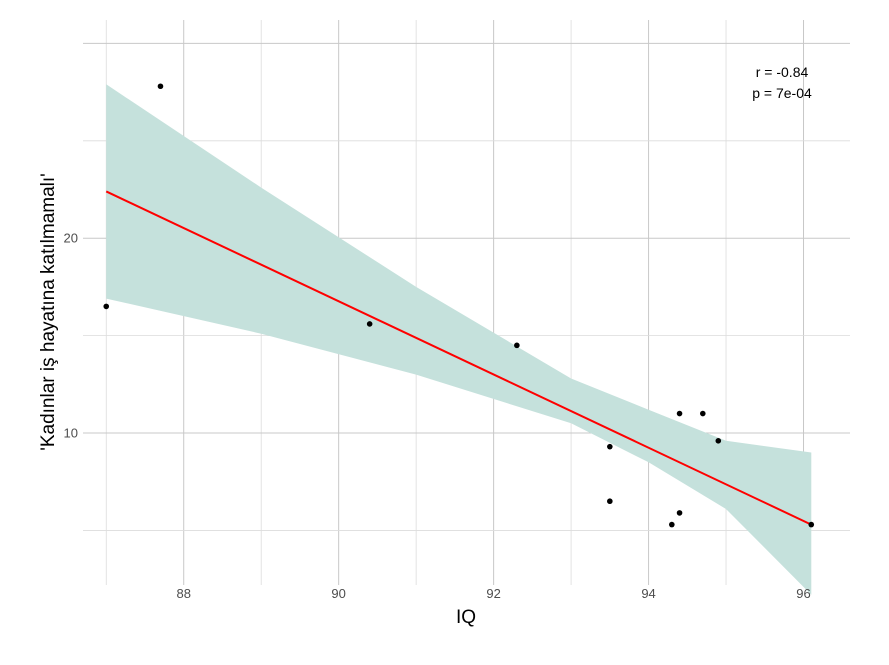 Image resolution: width=889 pixels, height=665 pixels. What do you see at coordinates (71, 433) in the screenshot?
I see `y-tick-label: 10` at bounding box center [71, 433].